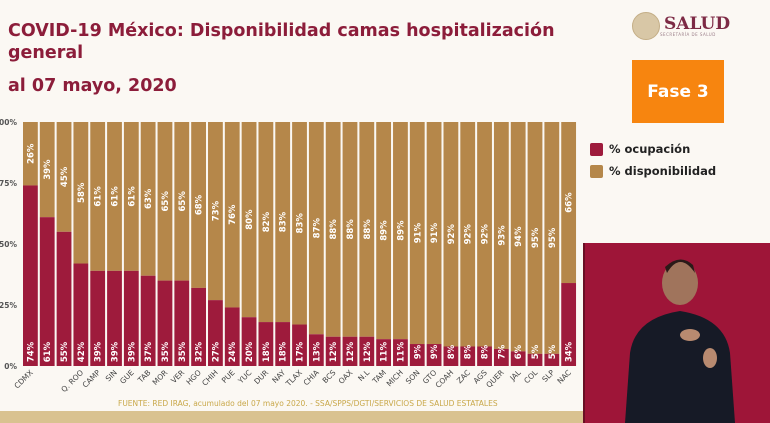  I want to click on x-tick-label: CDMX, so click(23, 379).